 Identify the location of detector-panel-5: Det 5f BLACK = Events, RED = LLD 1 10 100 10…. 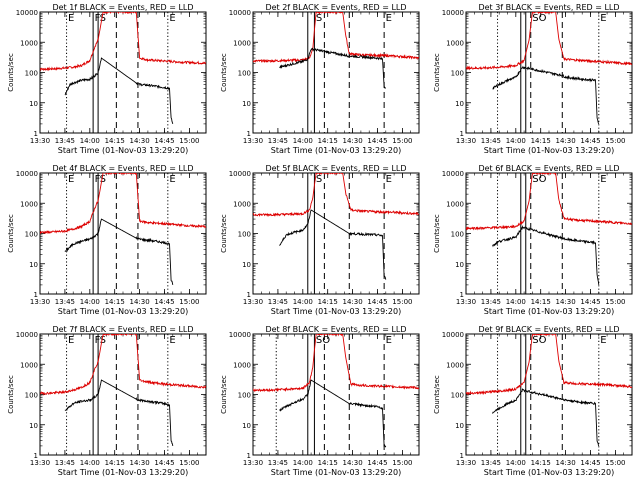
(320, 240).